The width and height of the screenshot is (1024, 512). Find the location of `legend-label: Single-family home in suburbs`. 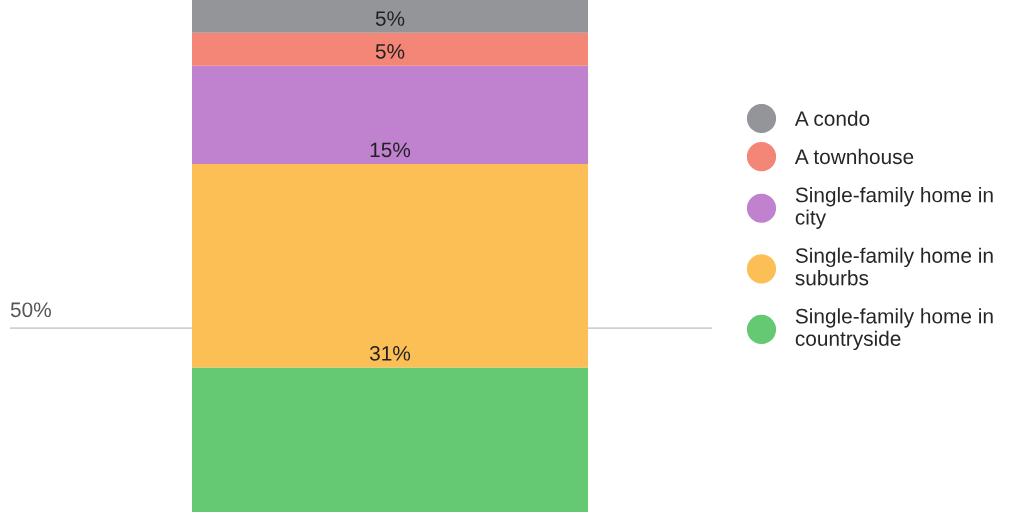

legend-label: Single-family home in suburbs is located at coordinates (894, 266).